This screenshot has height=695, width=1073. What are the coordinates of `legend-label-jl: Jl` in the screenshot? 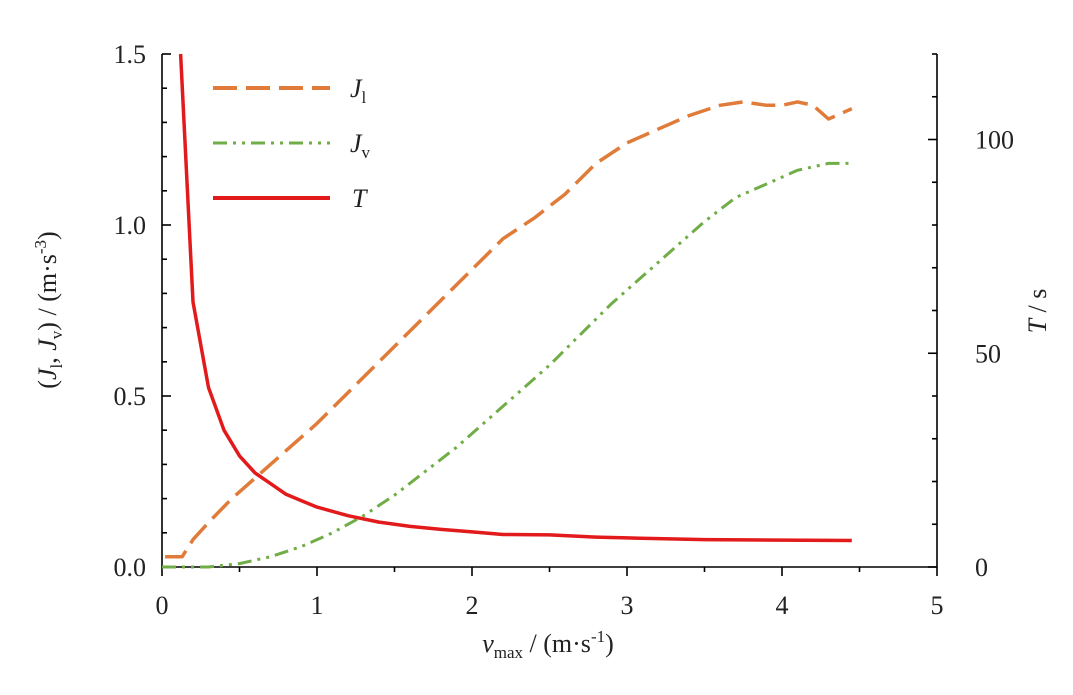 It's located at (358, 90).